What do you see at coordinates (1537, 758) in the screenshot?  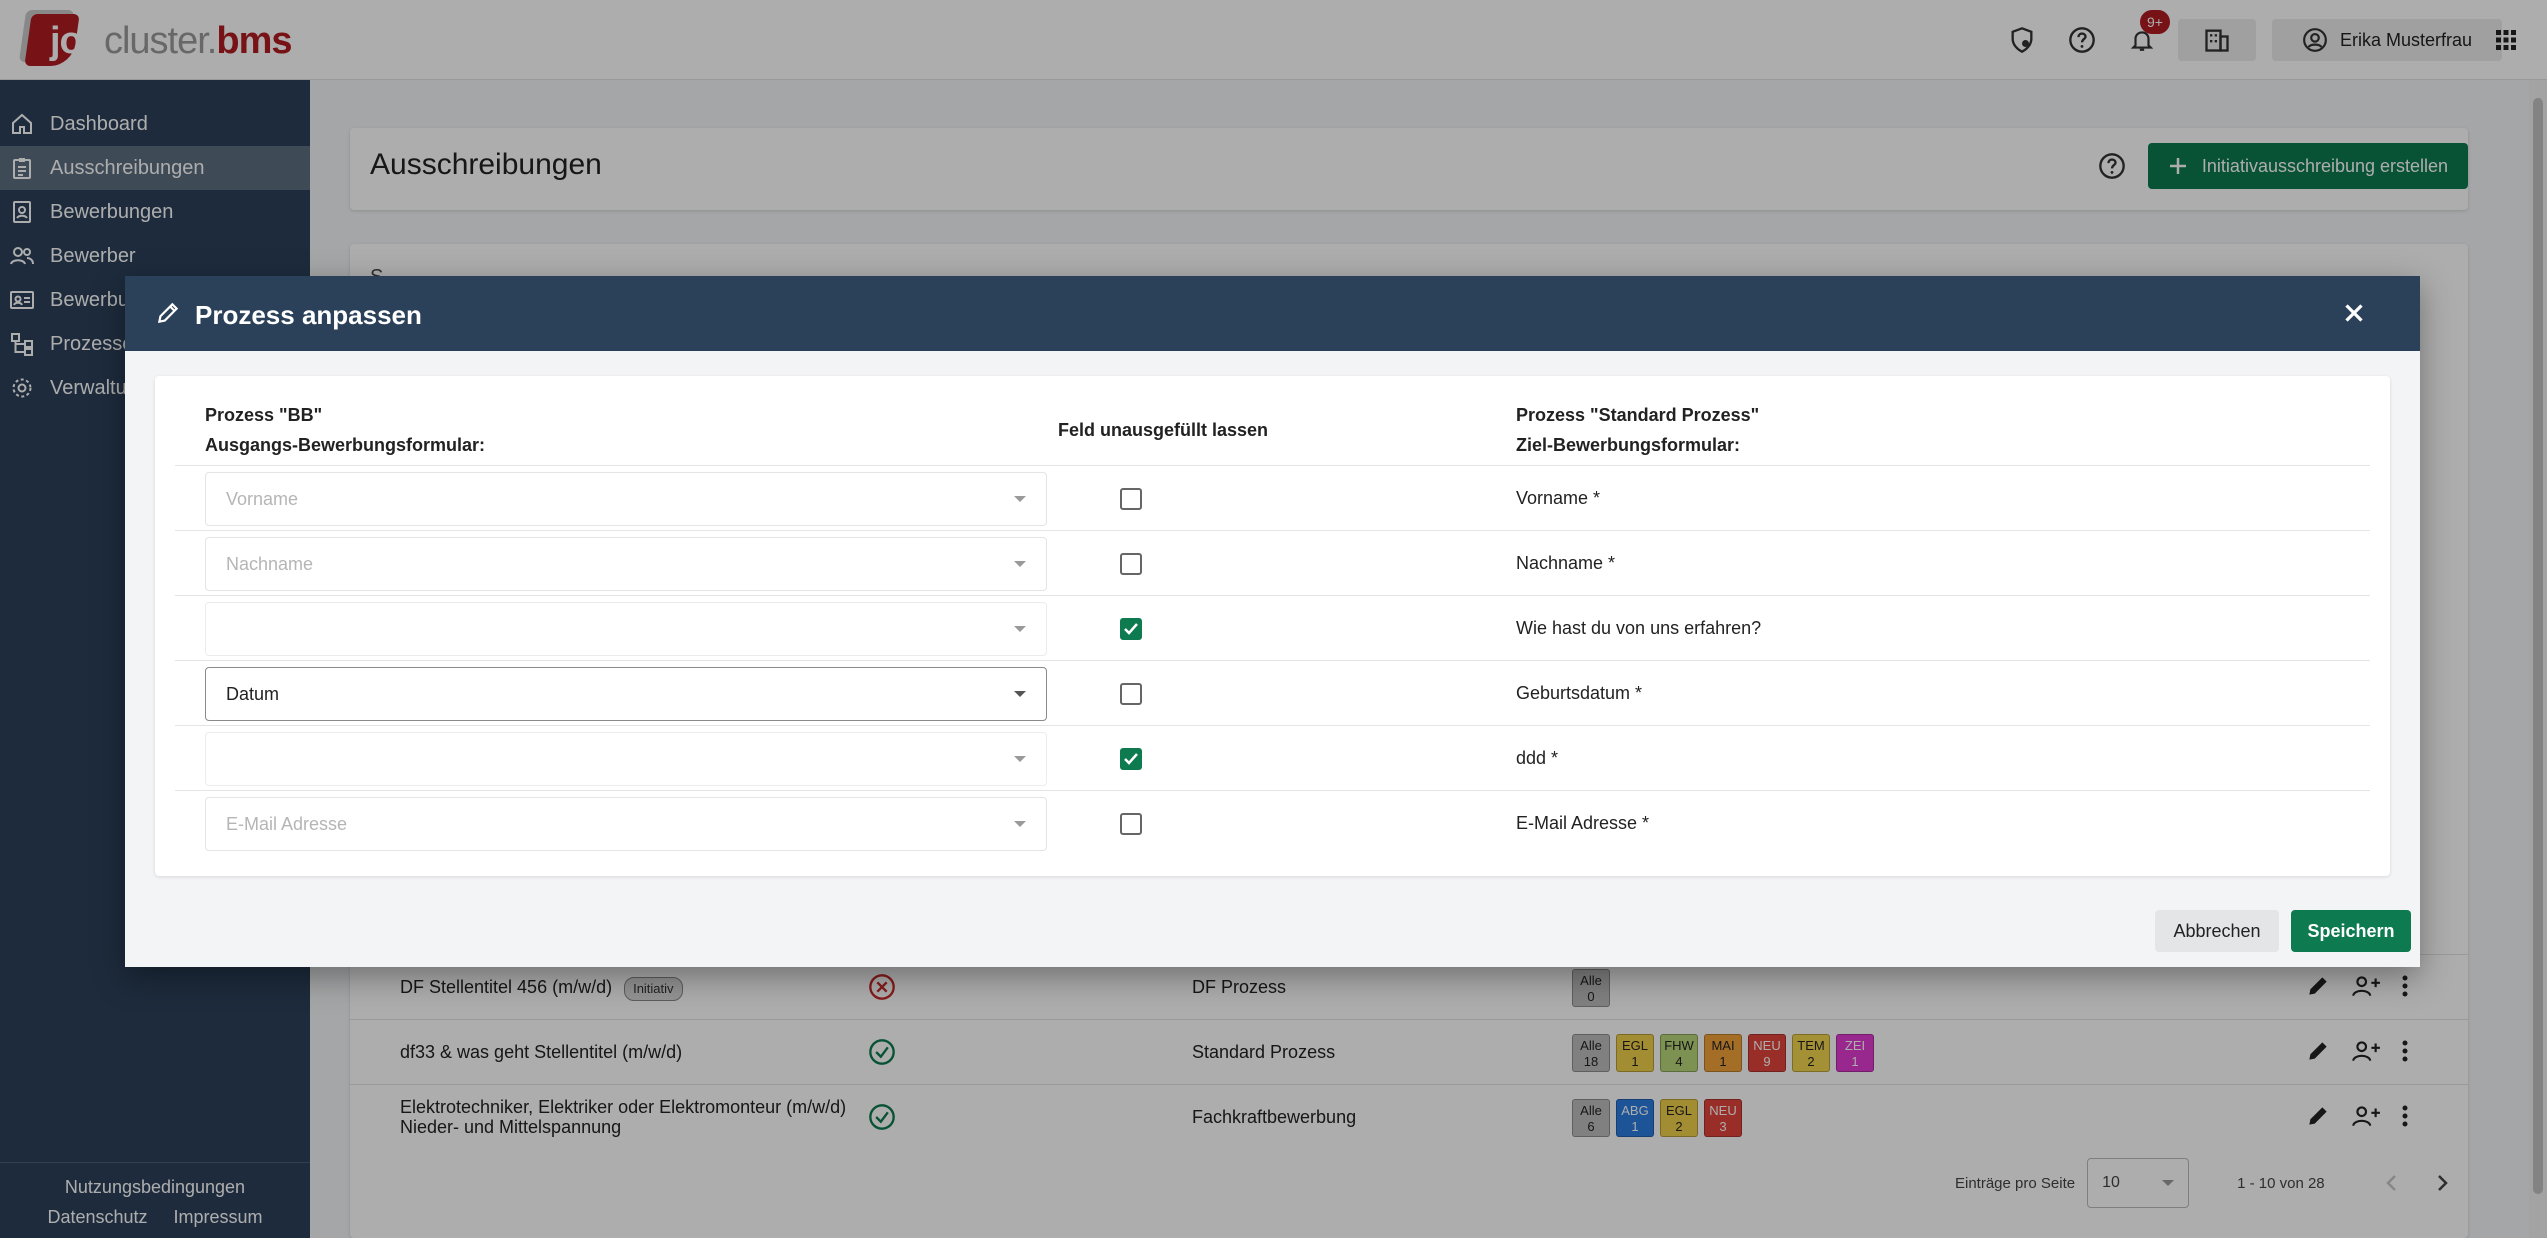 I see `target-field-label: ddd *` at bounding box center [1537, 758].